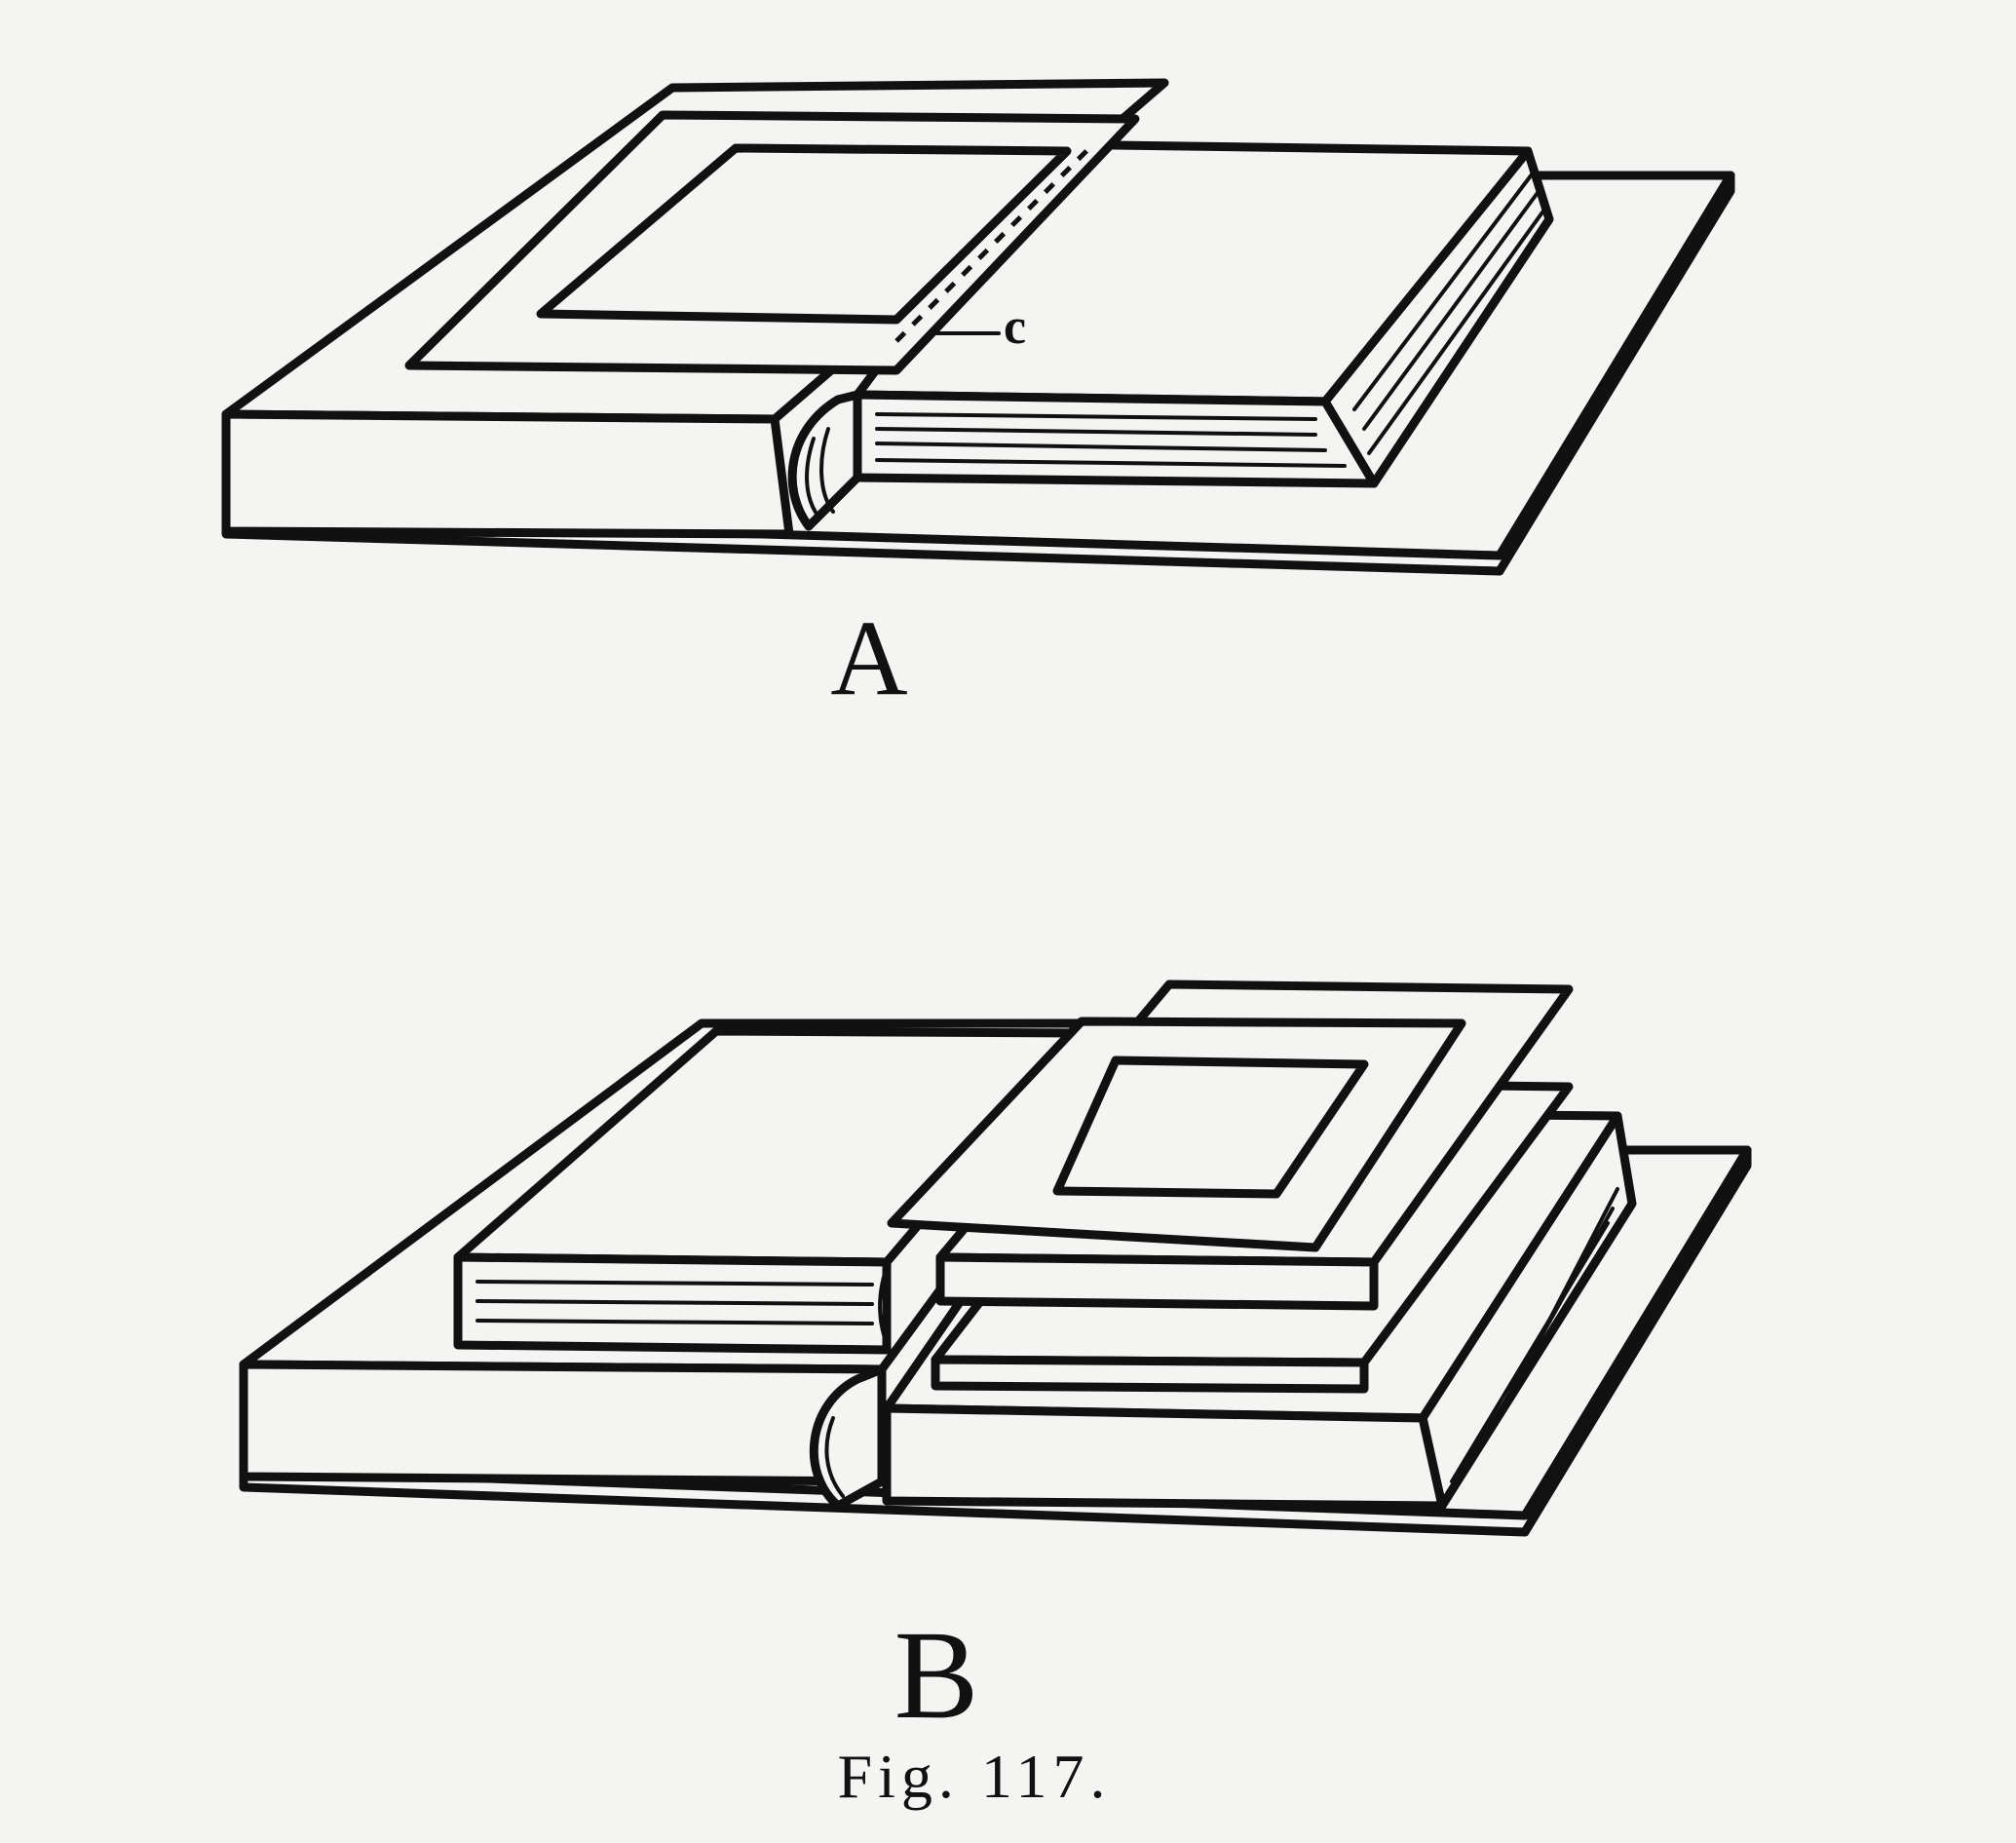 This screenshot has height=1843, width=2016. What do you see at coordinates (1534, 1335) in the screenshot?
I see `book-b-fore-edge-hatch` at bounding box center [1534, 1335].